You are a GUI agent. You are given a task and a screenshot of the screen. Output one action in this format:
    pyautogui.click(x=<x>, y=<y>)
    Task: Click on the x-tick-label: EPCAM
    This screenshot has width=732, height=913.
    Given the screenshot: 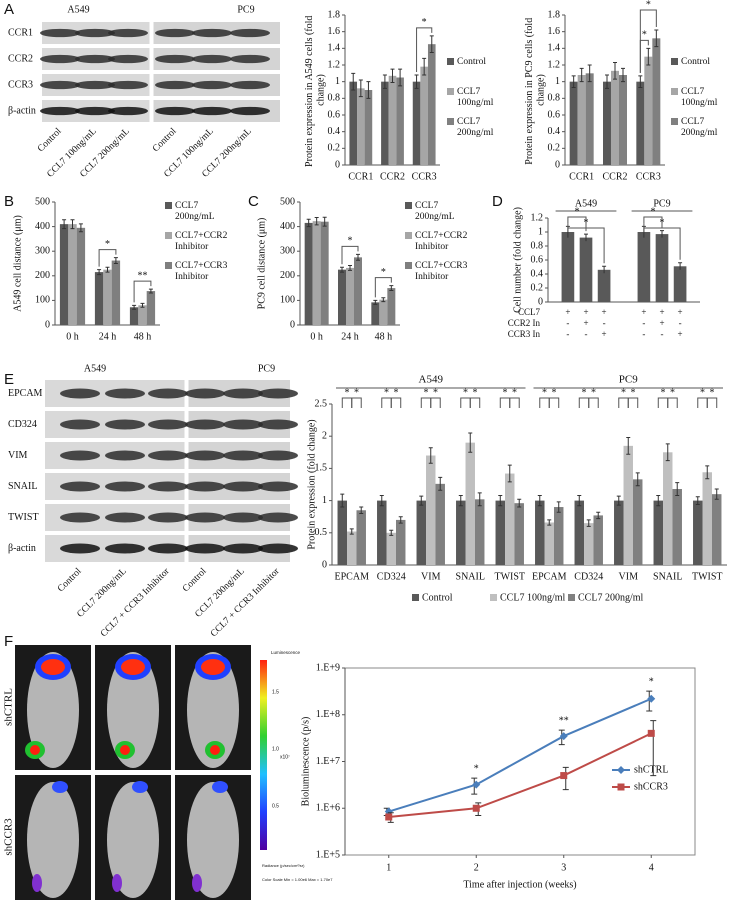 What is the action you would take?
    pyautogui.click(x=549, y=576)
    